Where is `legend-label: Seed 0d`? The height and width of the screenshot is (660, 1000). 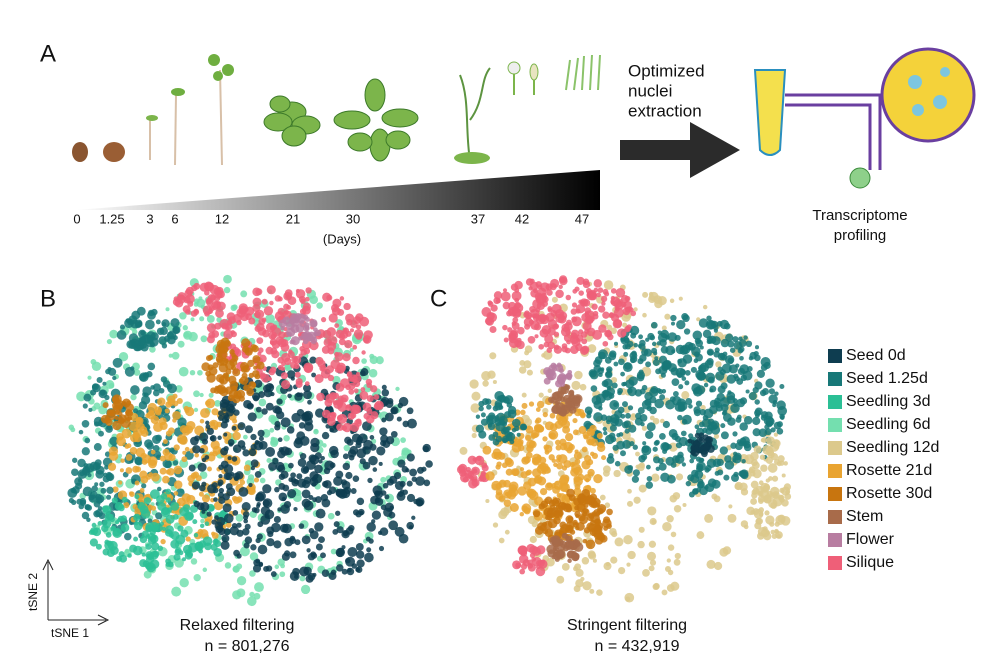 legend-label: Seed 0d is located at coordinates (876, 355).